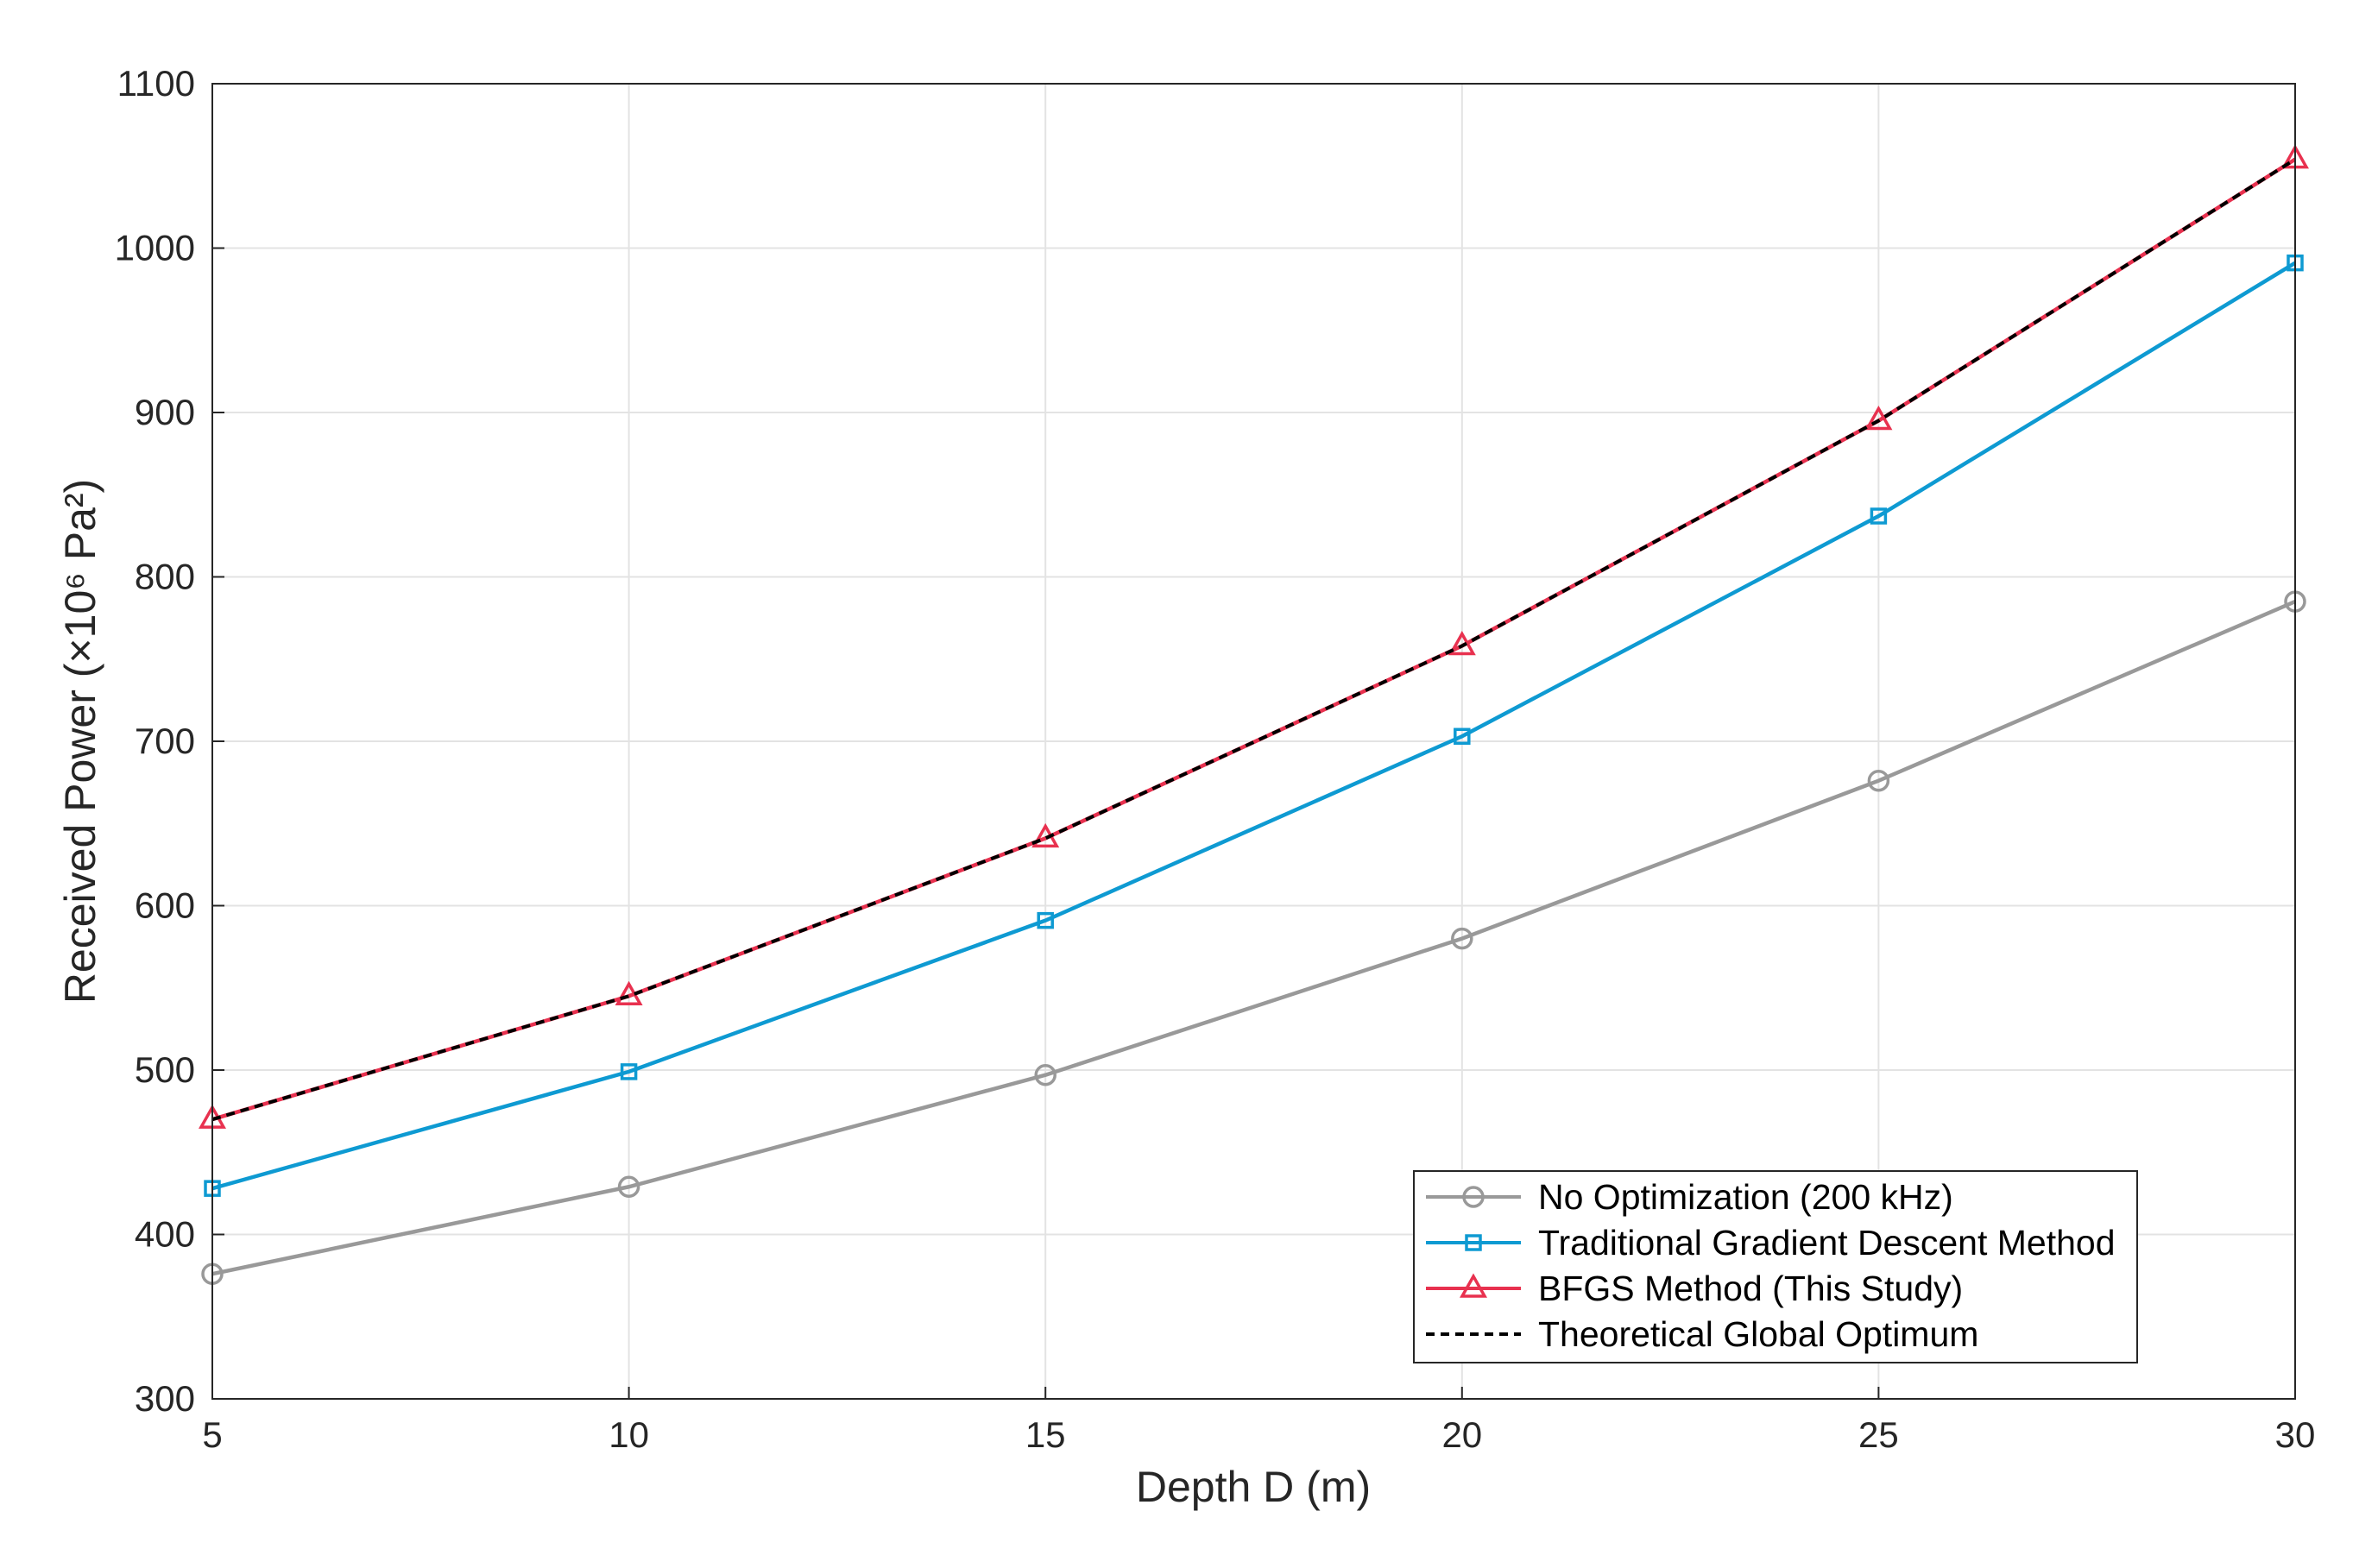  Describe the element at coordinates (165, 1234) in the screenshot. I see `y-tick-label: 400` at that location.